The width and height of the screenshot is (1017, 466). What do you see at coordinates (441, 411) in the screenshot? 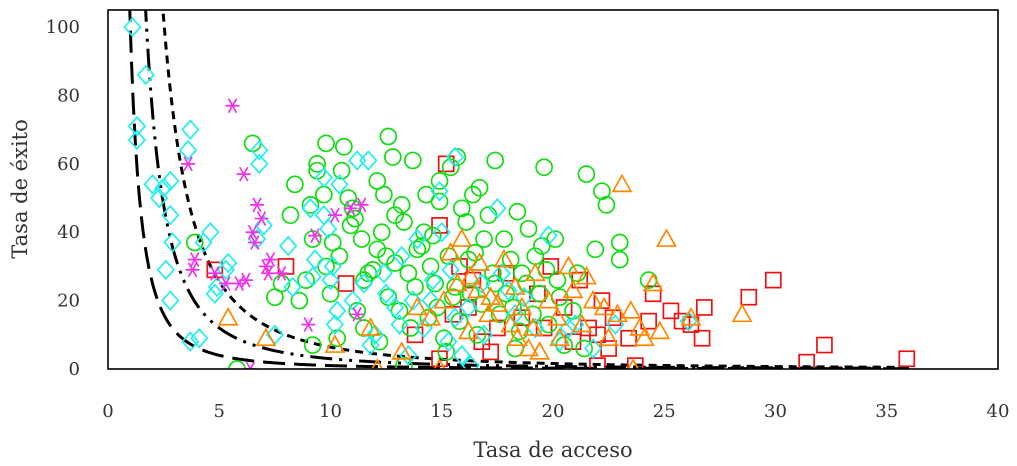
I see `x-tick-label: 15` at bounding box center [441, 411].